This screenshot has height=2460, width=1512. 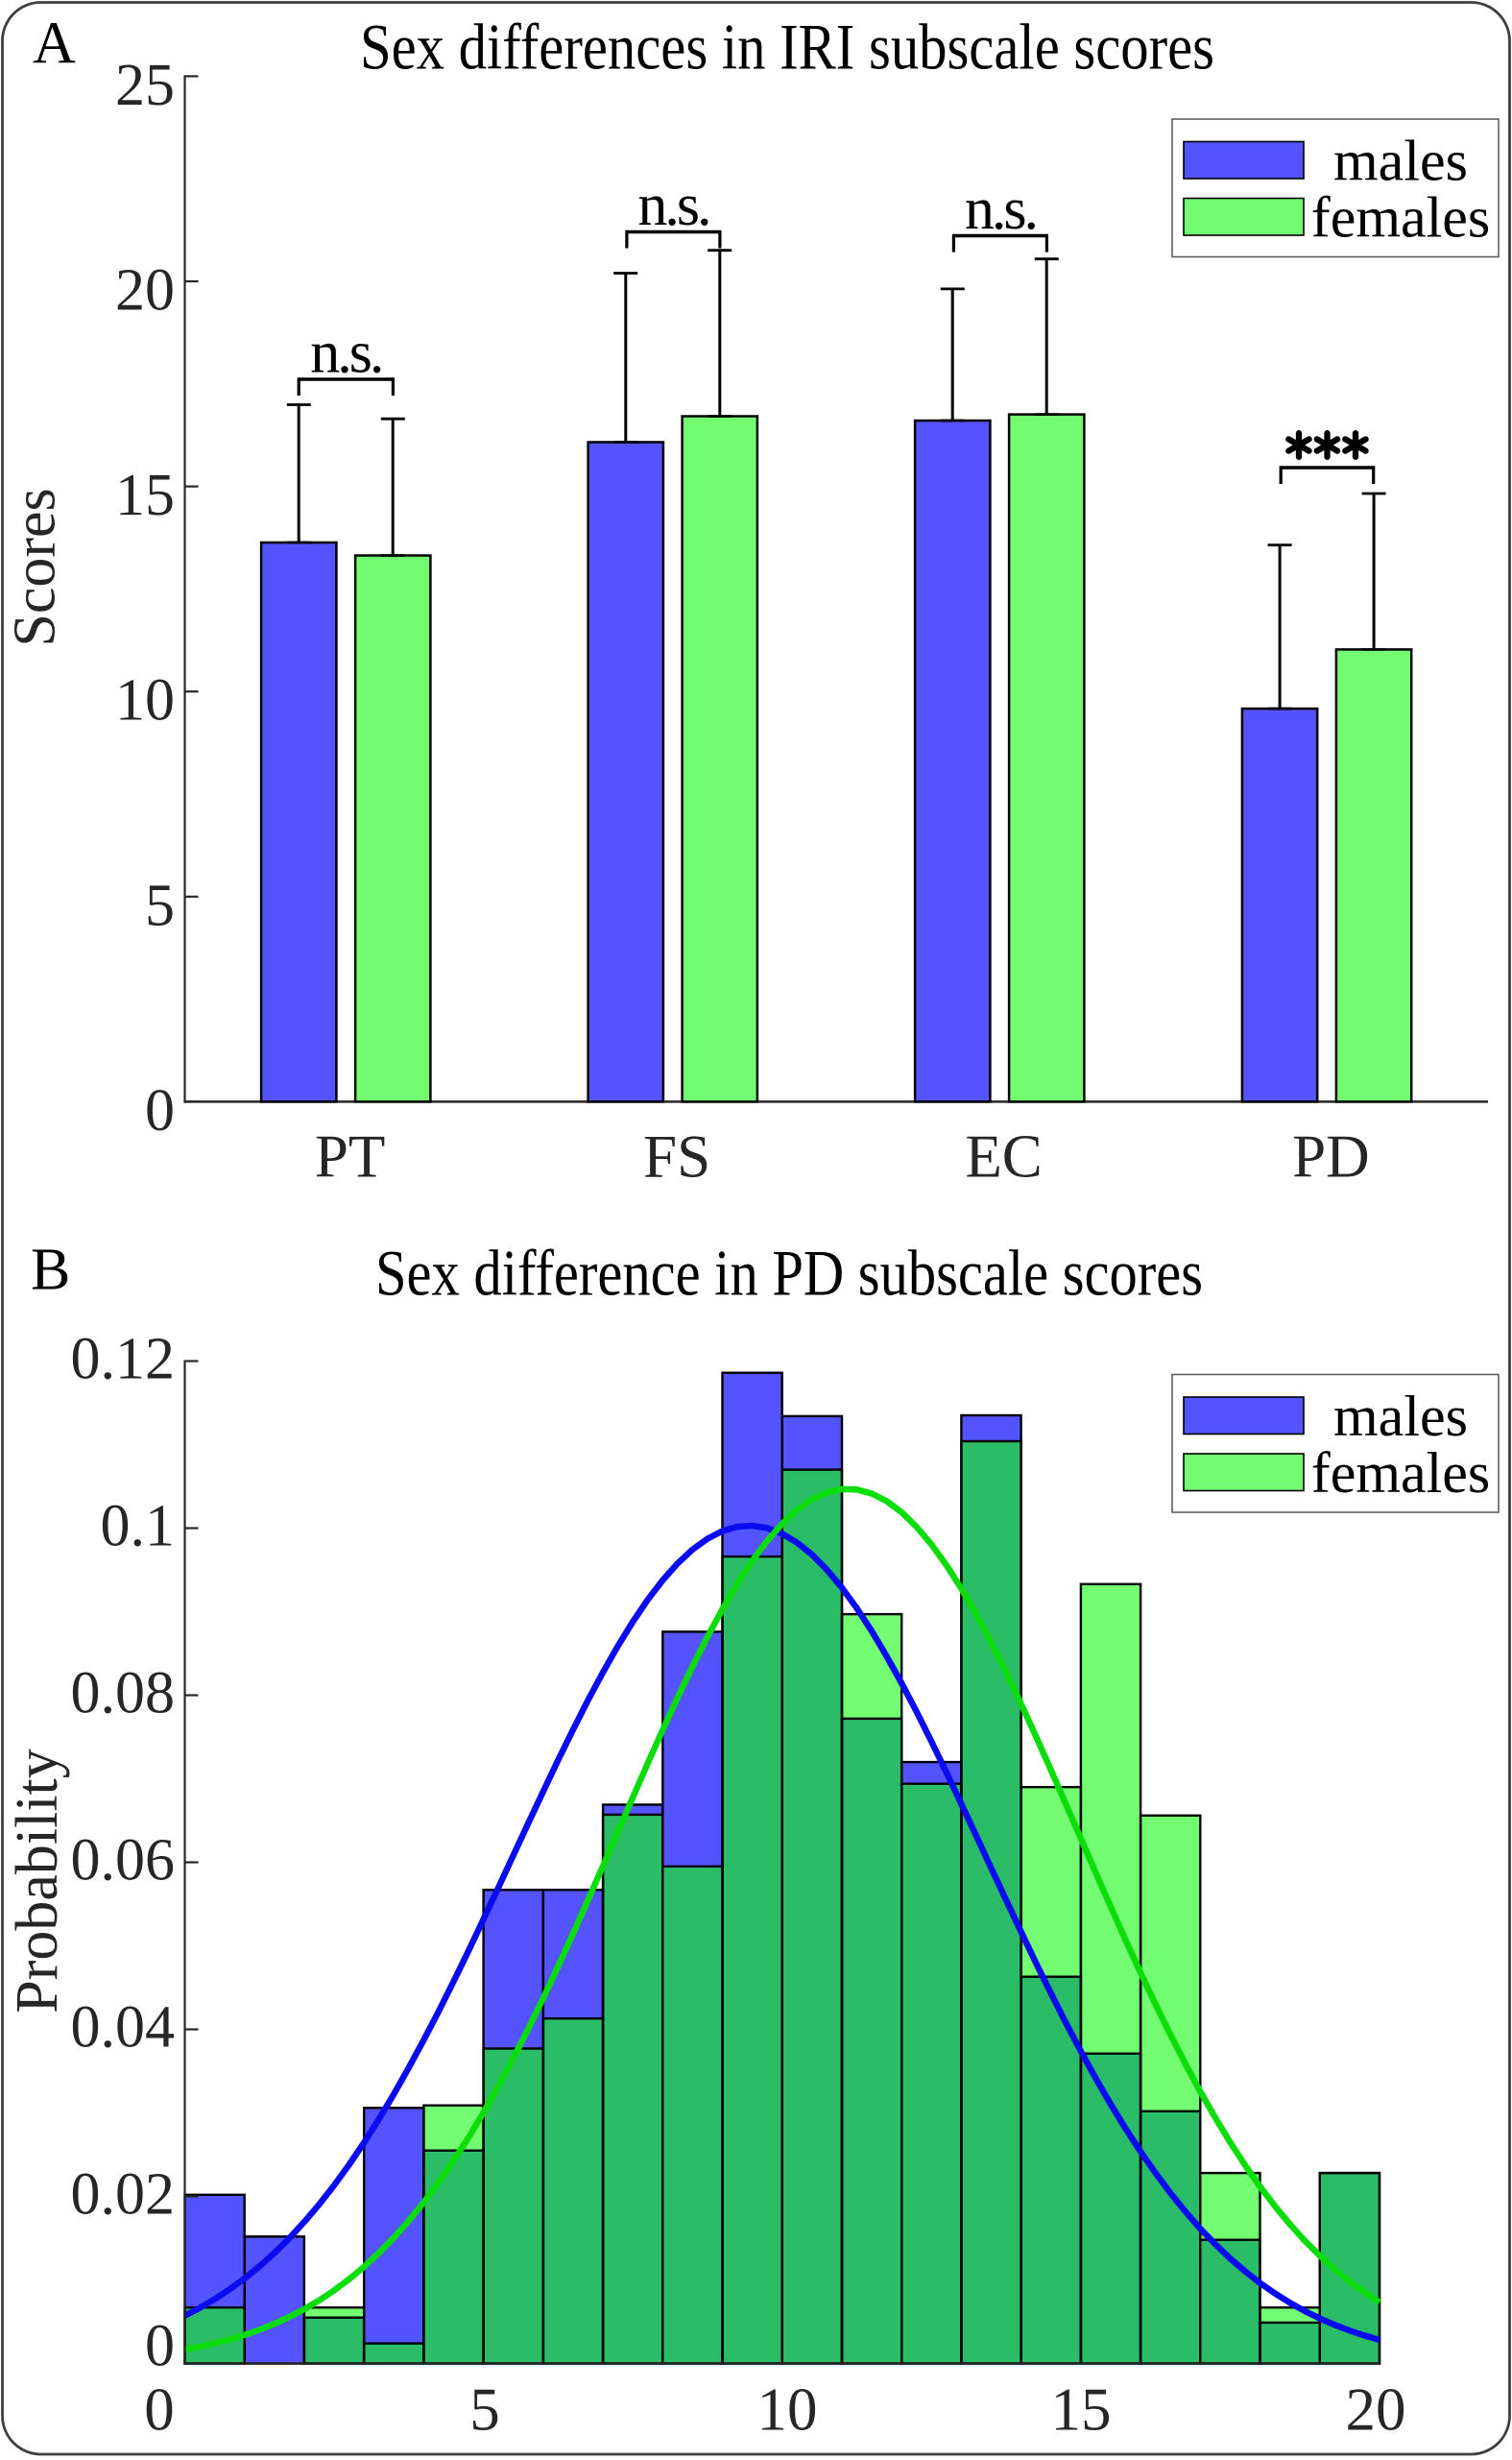 I want to click on svg-text: 0.08, so click(x=123, y=1693).